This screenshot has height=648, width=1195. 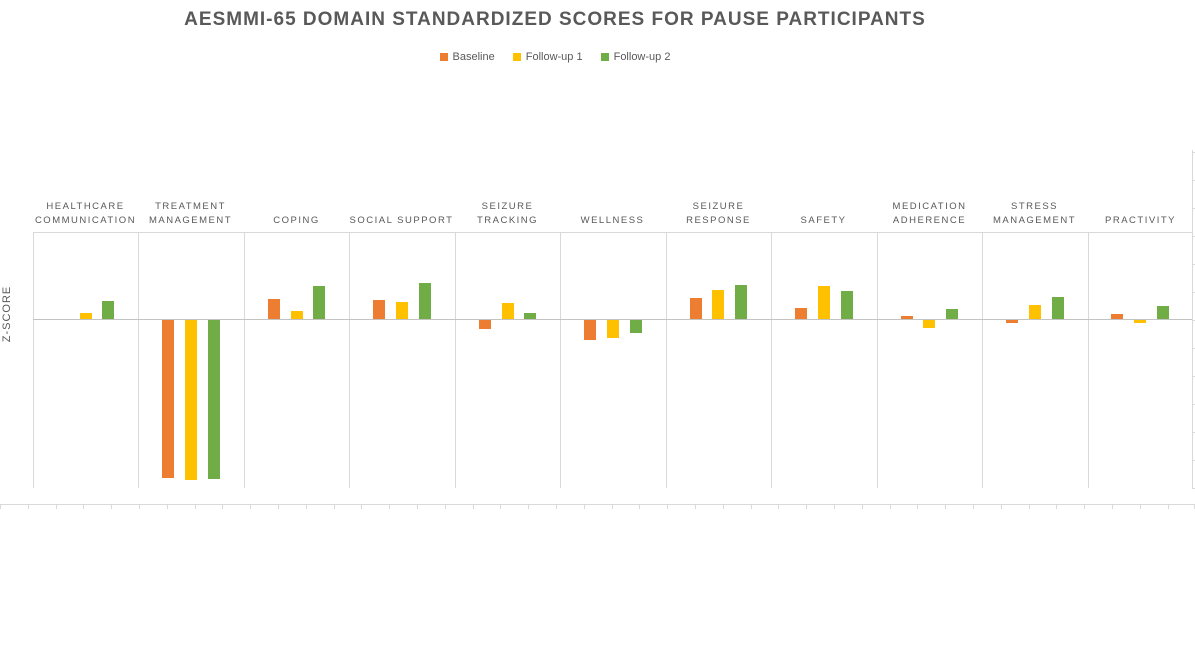 I want to click on legend-label: Baseline, so click(x=473, y=57).